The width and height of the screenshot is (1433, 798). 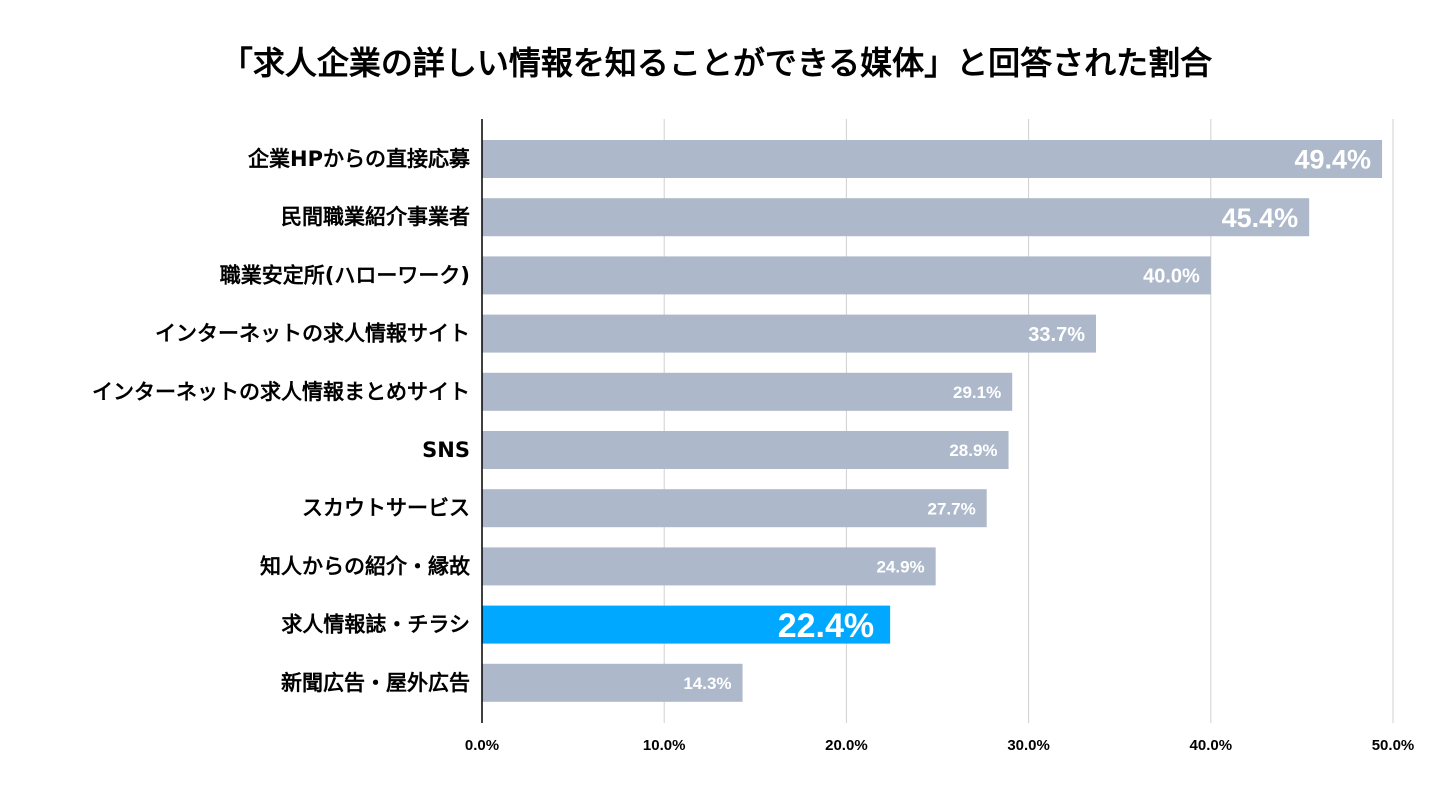 I want to click on x-tick-label: 30.0%, so click(x=1028, y=745).